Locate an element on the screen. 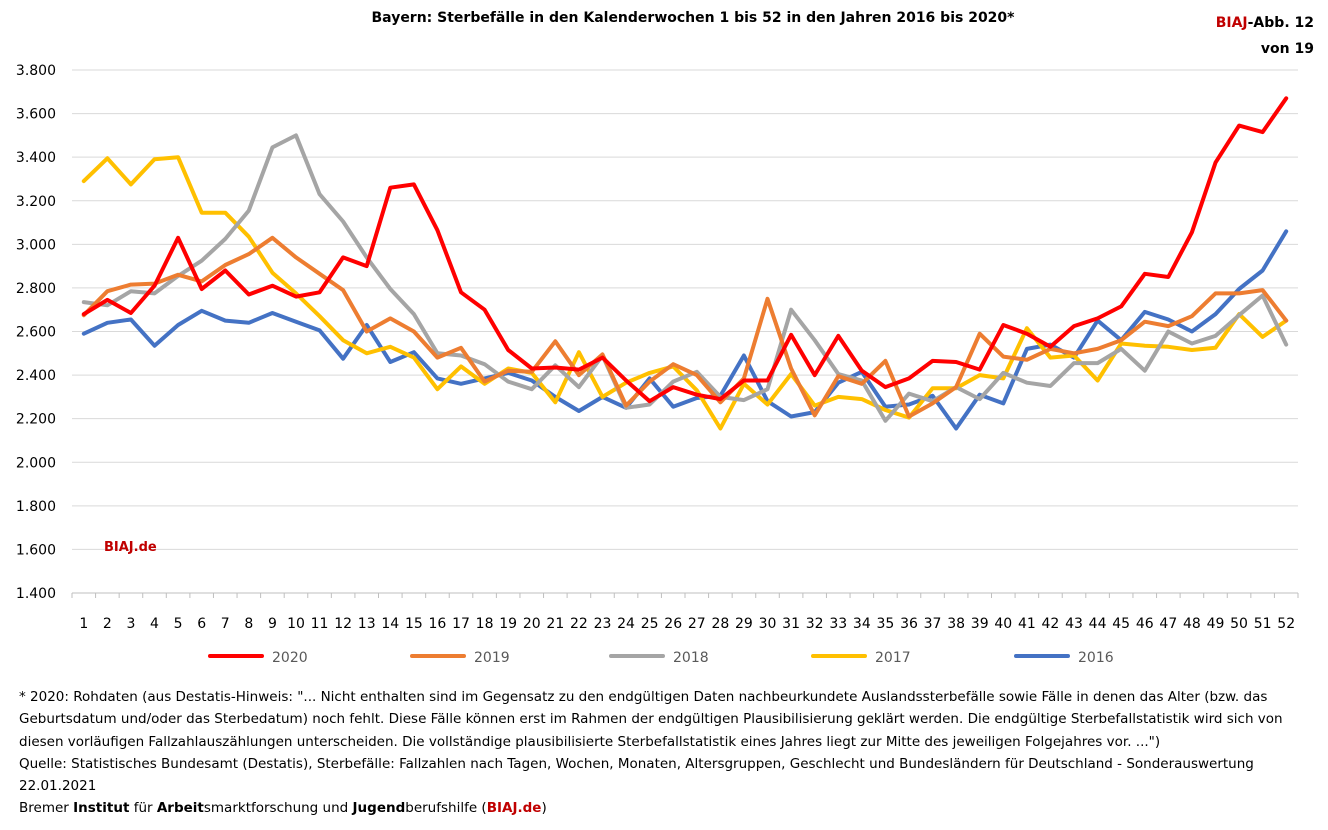 This screenshot has width=1328, height=830. y-tick-label: 3.400 is located at coordinates (36, 158).